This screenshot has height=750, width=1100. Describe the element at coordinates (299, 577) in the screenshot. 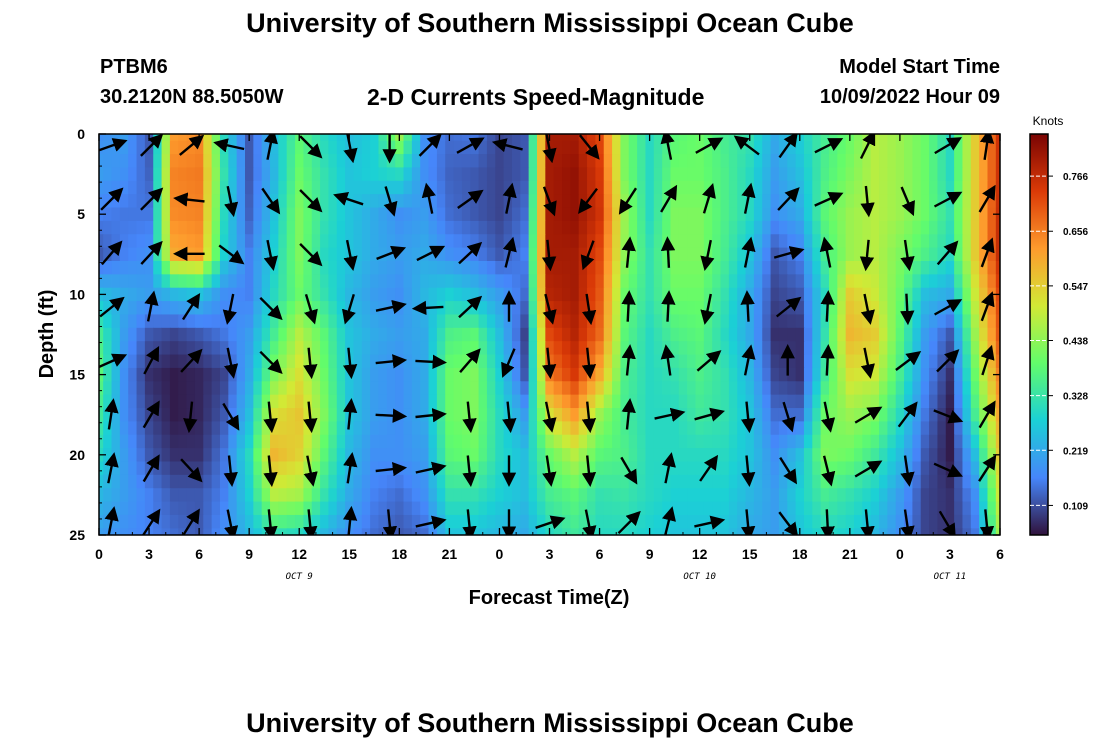

I see `day-label: OCT 9` at that location.